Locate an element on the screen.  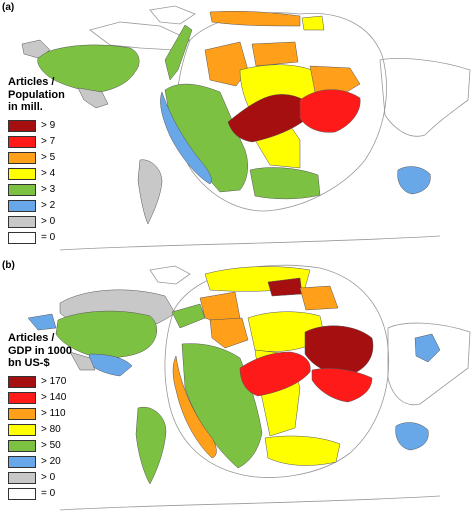
region-benelux is located at coordinates (229, 333).